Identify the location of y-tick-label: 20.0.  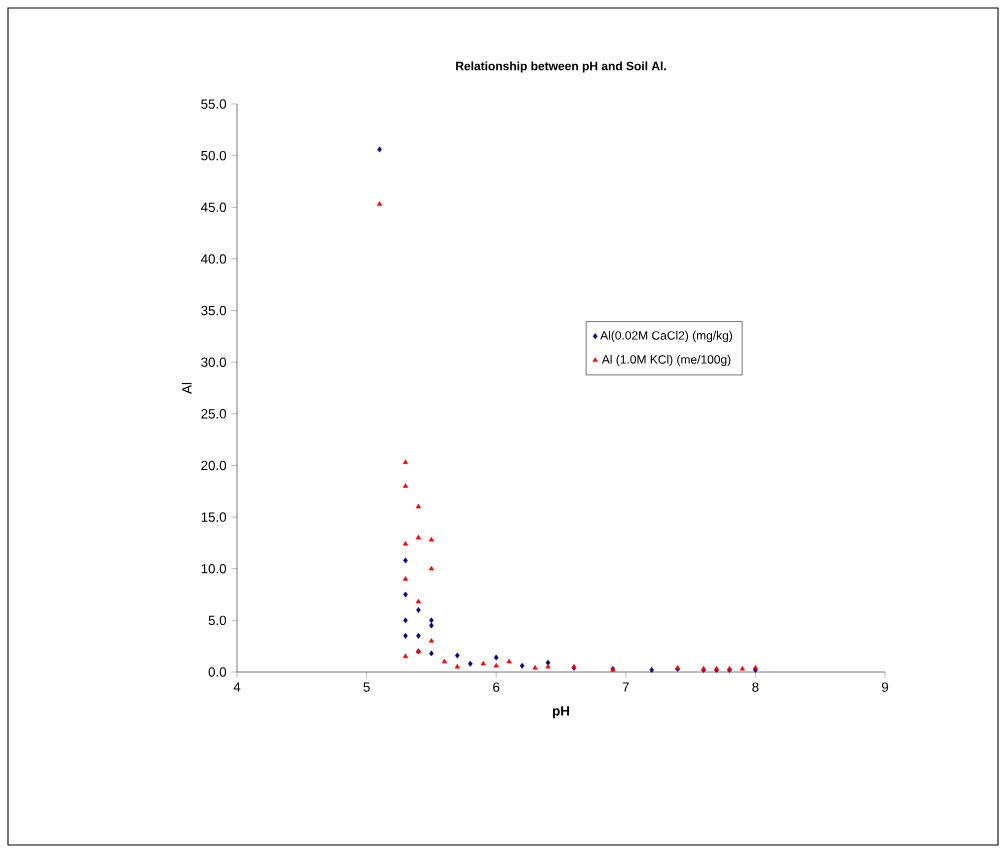
(214, 465).